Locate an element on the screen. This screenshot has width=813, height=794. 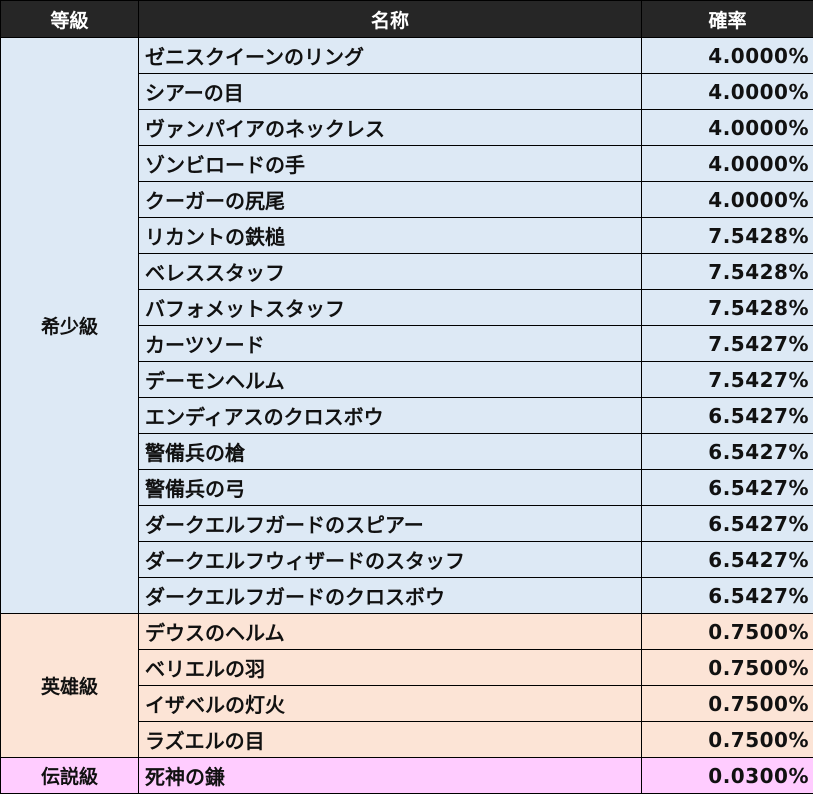
item-rate-cell: 0.0300% is located at coordinates (727, 776).